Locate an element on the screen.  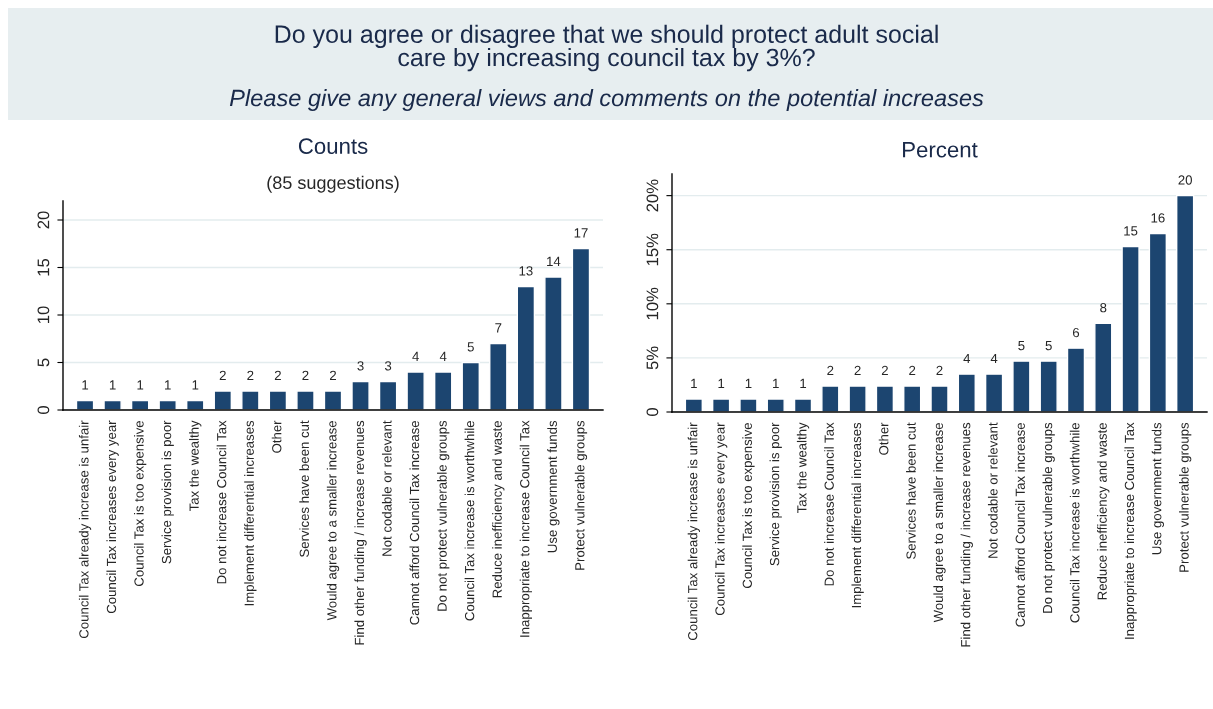
x-tick-label: Protect vulnerable groups is located at coordinates (1185, 497).